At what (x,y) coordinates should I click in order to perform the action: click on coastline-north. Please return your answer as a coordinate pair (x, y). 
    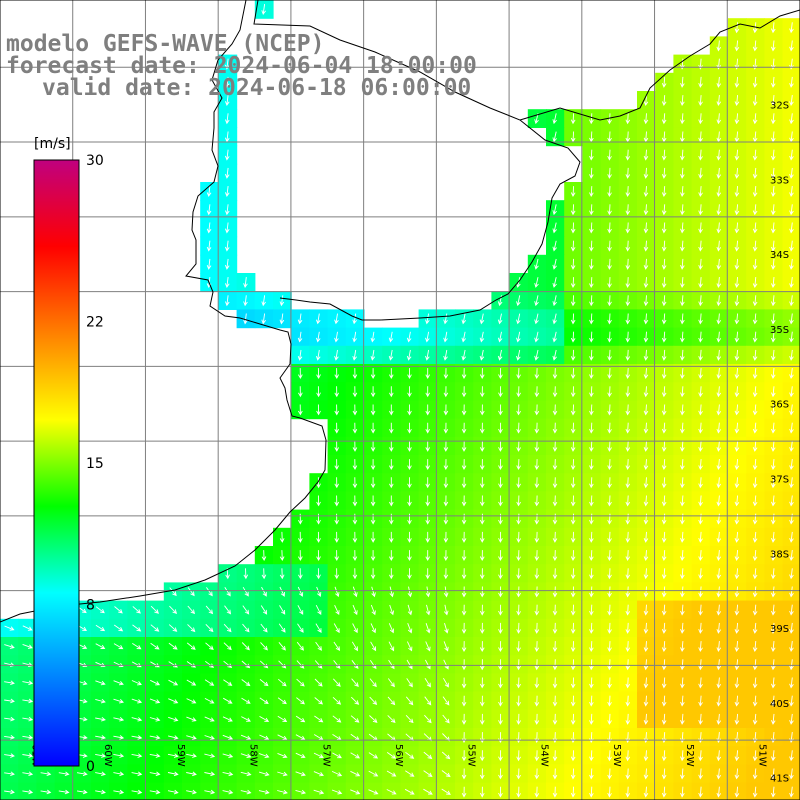
    Looking at the image, I should click on (659, 65).